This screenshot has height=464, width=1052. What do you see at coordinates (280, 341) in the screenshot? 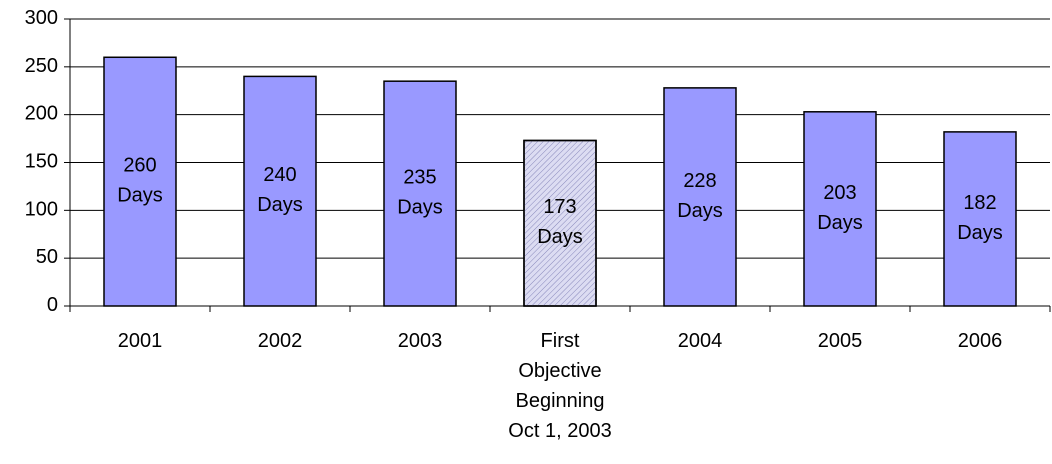
I see `x-tick-label: 2002` at bounding box center [280, 341].